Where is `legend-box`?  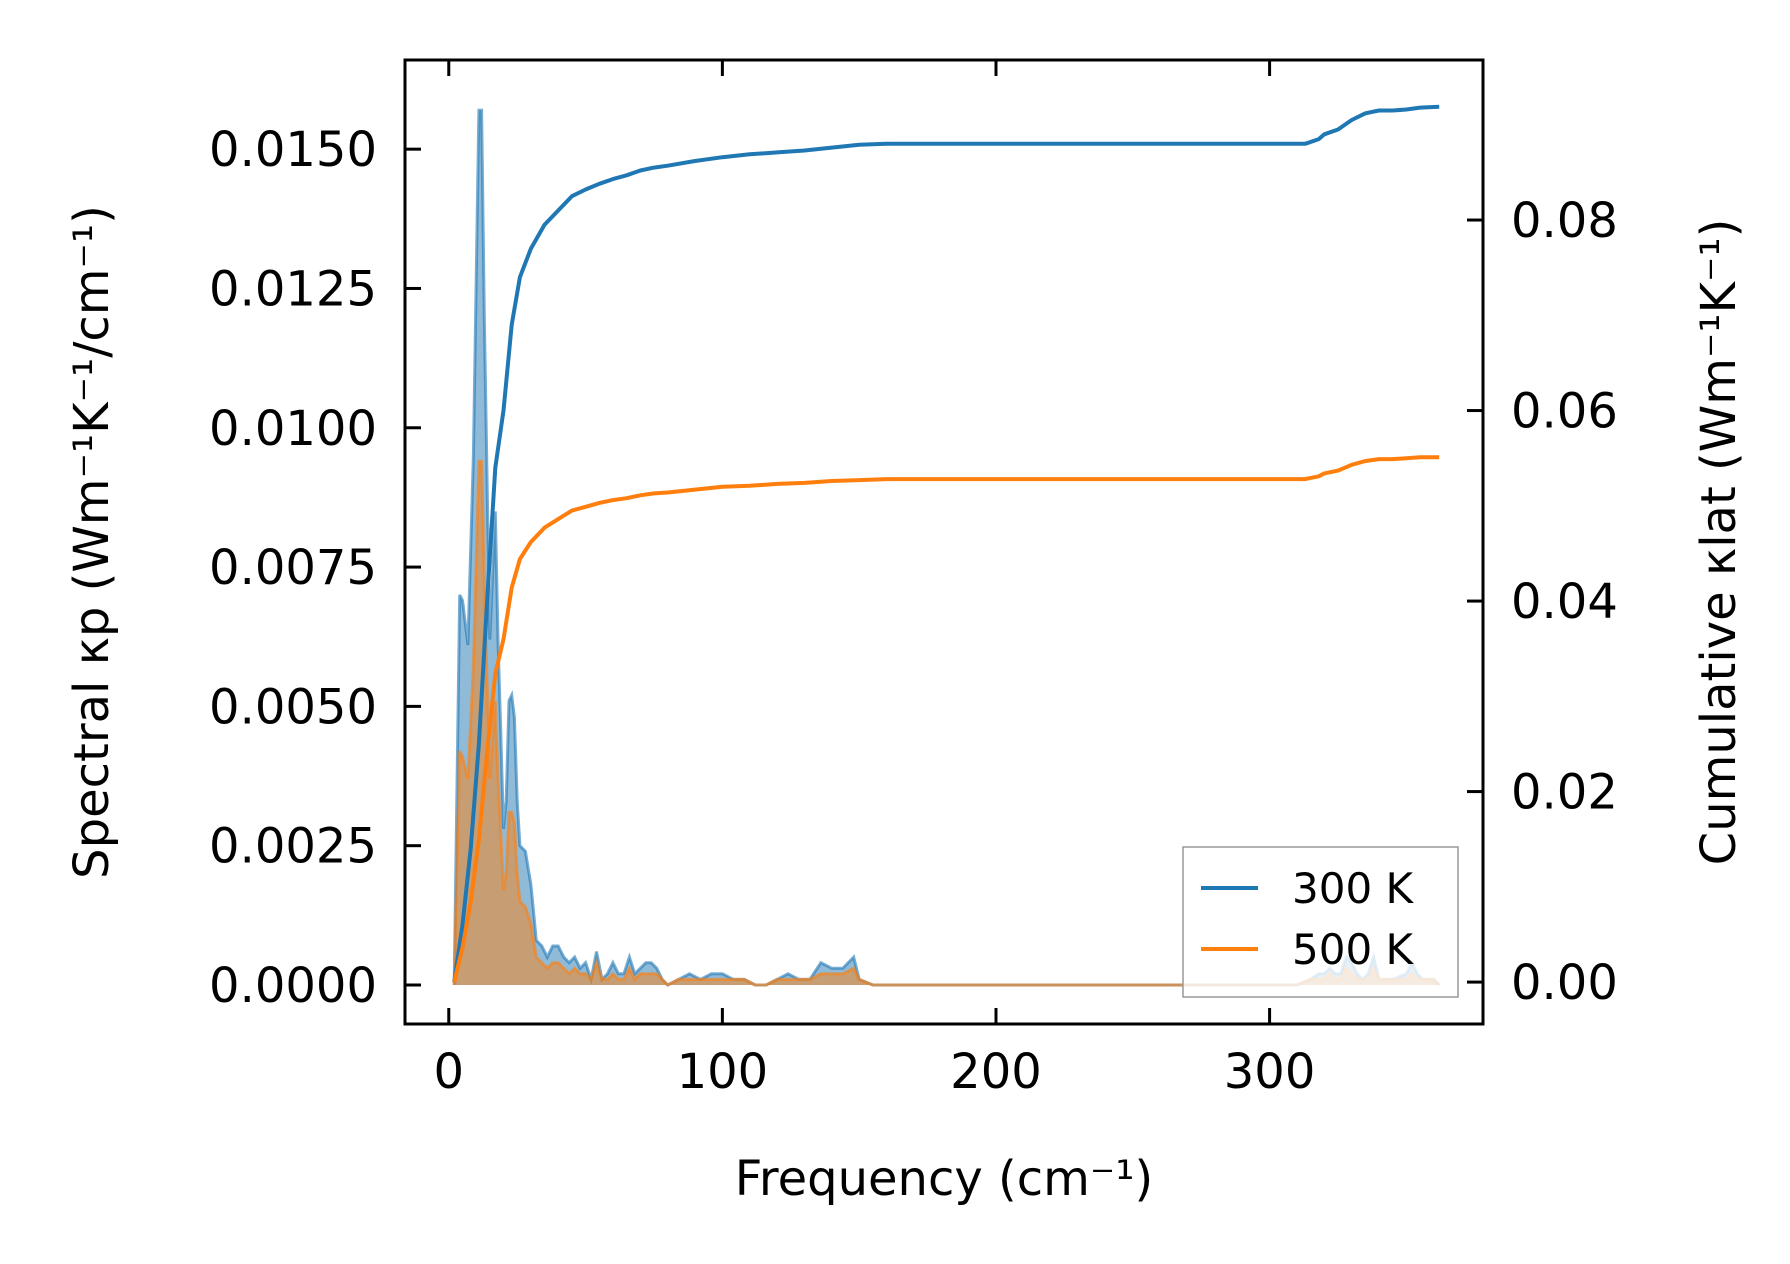
legend-box is located at coordinates (1320, 922).